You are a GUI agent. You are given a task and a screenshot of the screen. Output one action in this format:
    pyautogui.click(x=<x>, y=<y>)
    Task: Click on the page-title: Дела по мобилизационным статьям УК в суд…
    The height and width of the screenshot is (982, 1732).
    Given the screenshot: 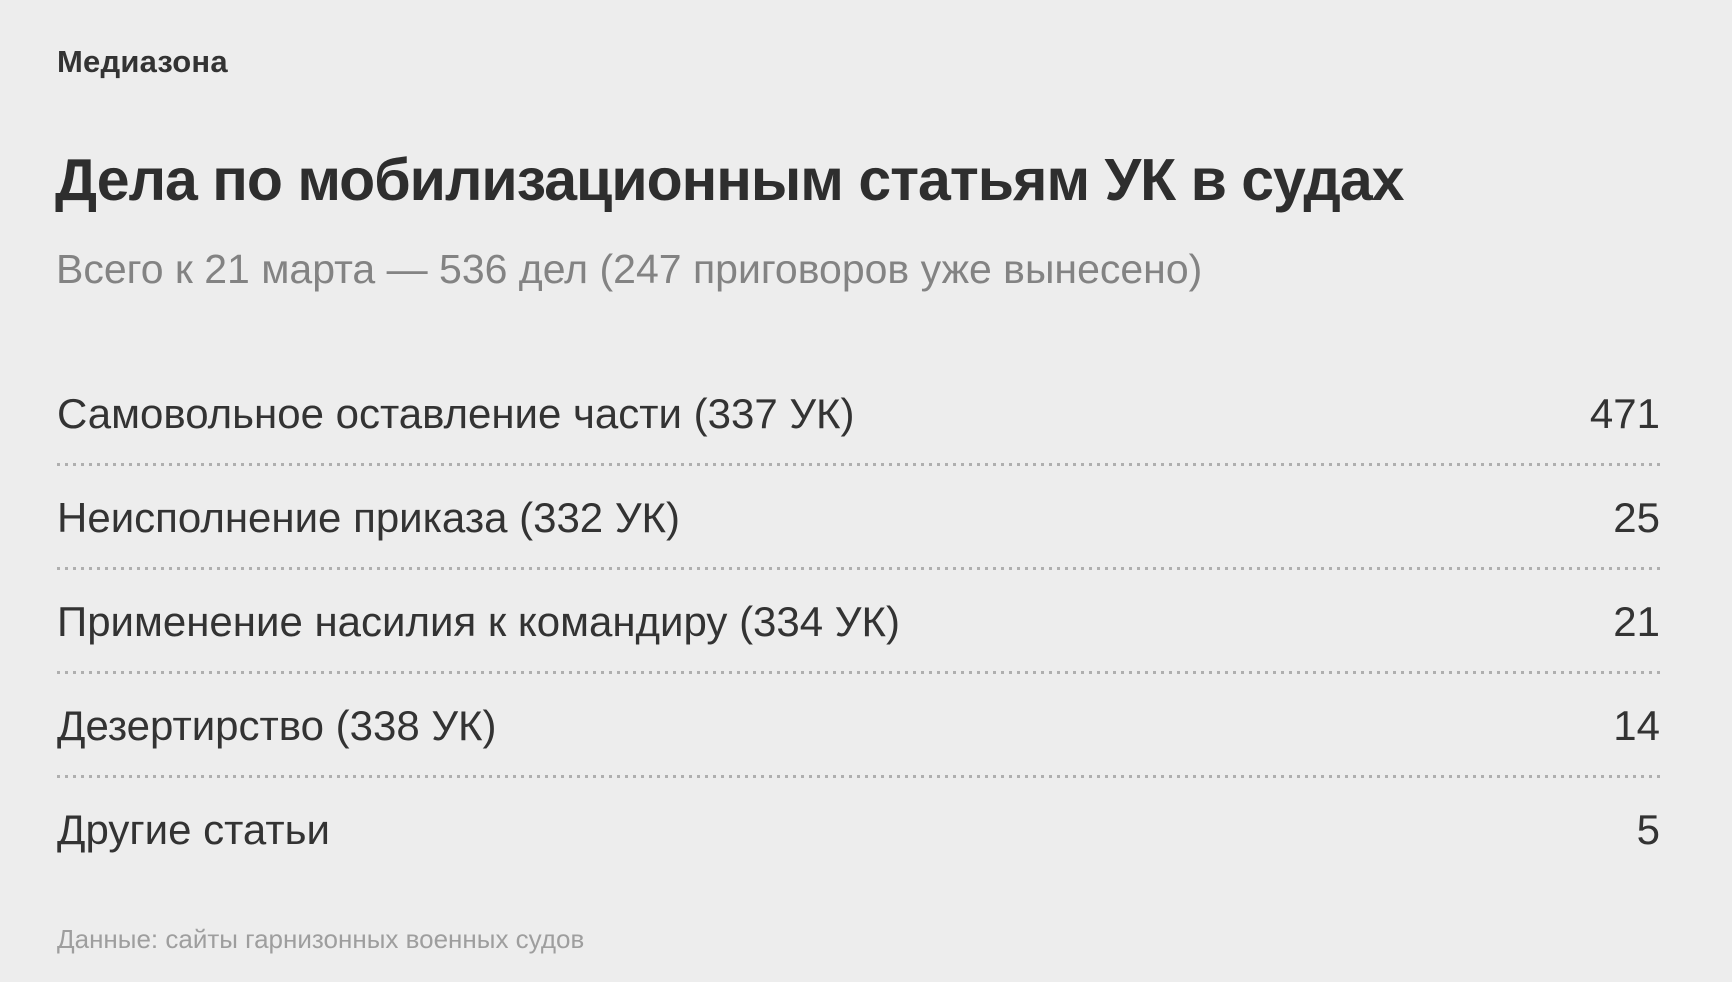 What is the action you would take?
    pyautogui.click(x=729, y=180)
    